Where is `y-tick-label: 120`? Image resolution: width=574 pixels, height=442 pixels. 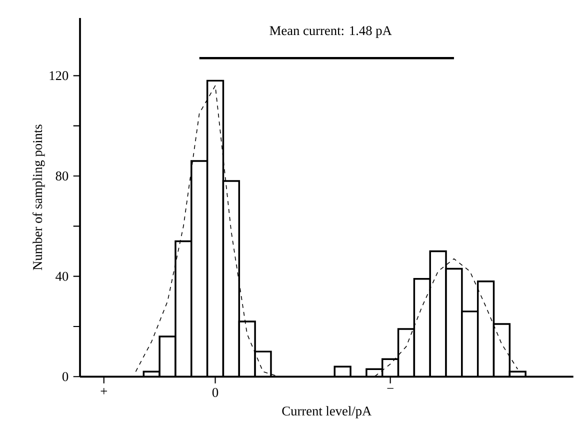 y-tick-label: 120 is located at coordinates (59, 75).